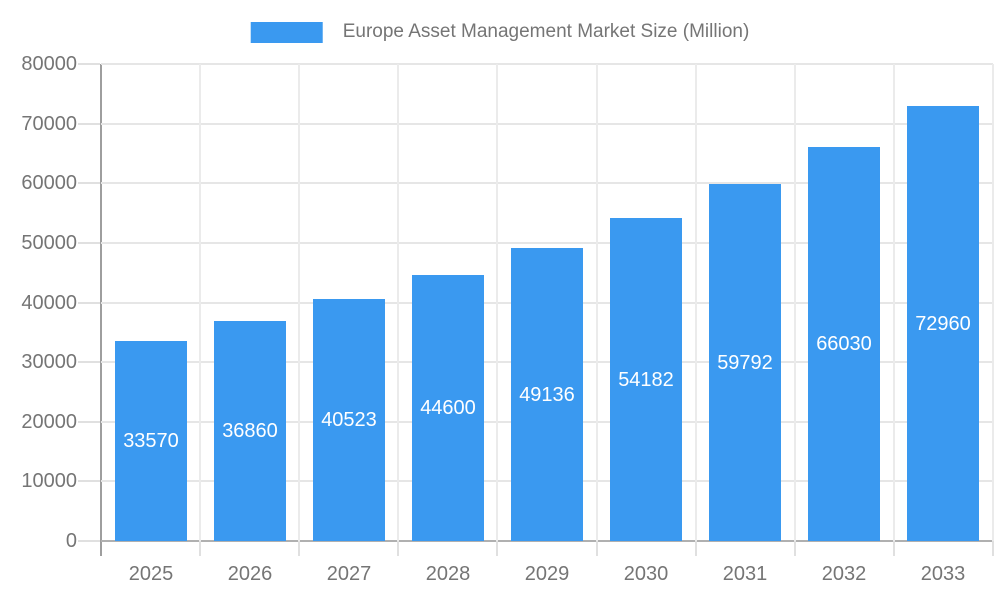 Image resolution: width=1000 pixels, height=600 pixels. I want to click on bar-value-label: 44600, so click(448, 408).